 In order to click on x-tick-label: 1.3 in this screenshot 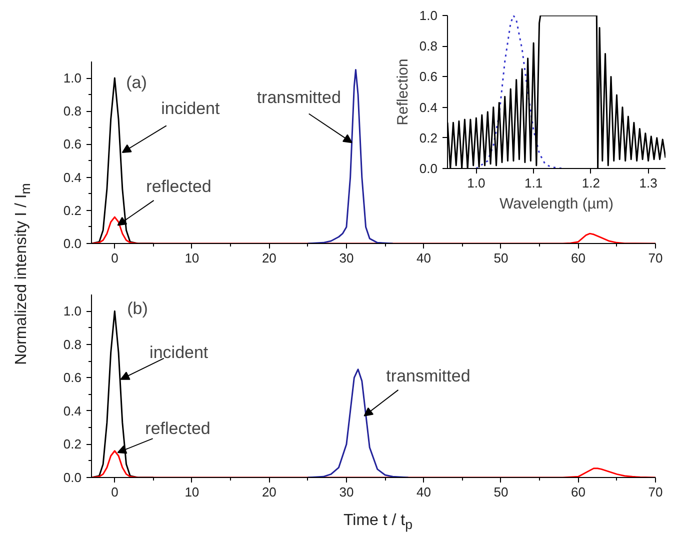, I will do `click(648, 183)`.